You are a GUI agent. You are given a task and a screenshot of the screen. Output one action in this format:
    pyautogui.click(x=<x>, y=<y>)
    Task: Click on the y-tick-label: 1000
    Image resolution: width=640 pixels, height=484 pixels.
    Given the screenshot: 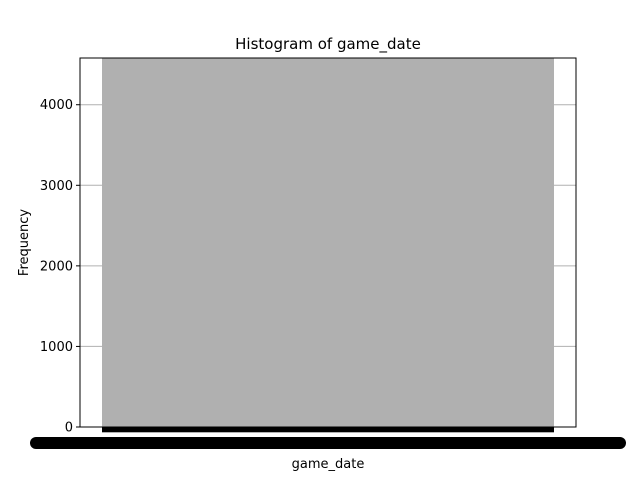 What is the action you would take?
    pyautogui.click(x=56, y=347)
    